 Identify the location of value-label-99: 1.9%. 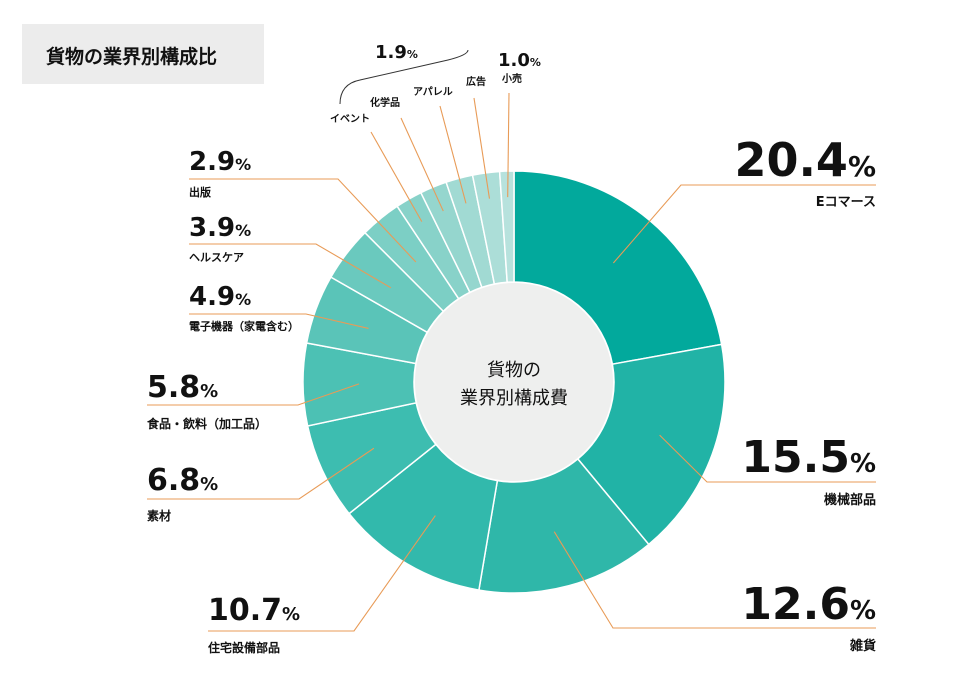
(396, 52).